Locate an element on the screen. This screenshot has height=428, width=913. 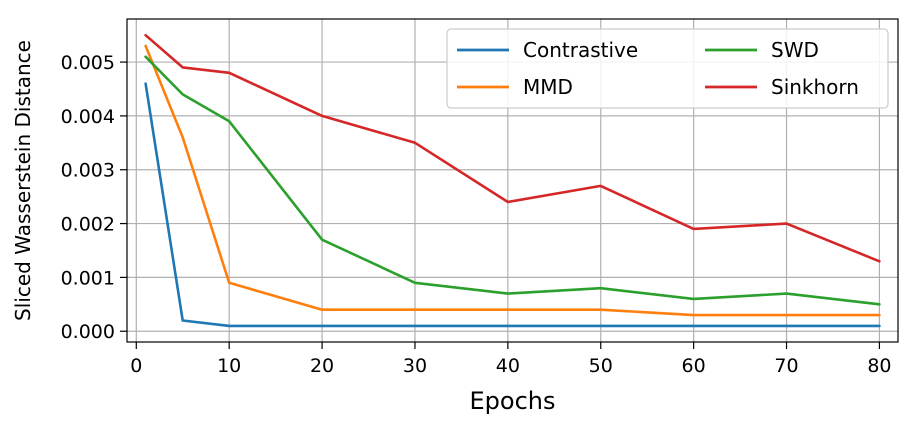
legend-label-contrastive: Contrastive is located at coordinates (580, 50).